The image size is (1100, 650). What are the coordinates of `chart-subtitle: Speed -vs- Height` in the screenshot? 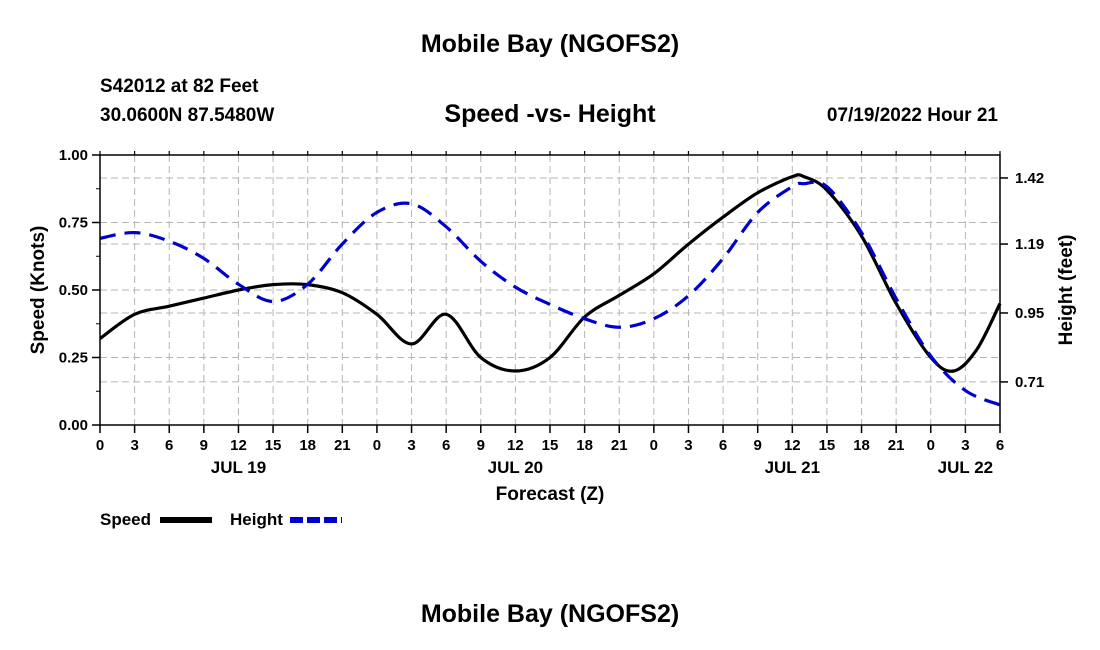 It's located at (550, 114).